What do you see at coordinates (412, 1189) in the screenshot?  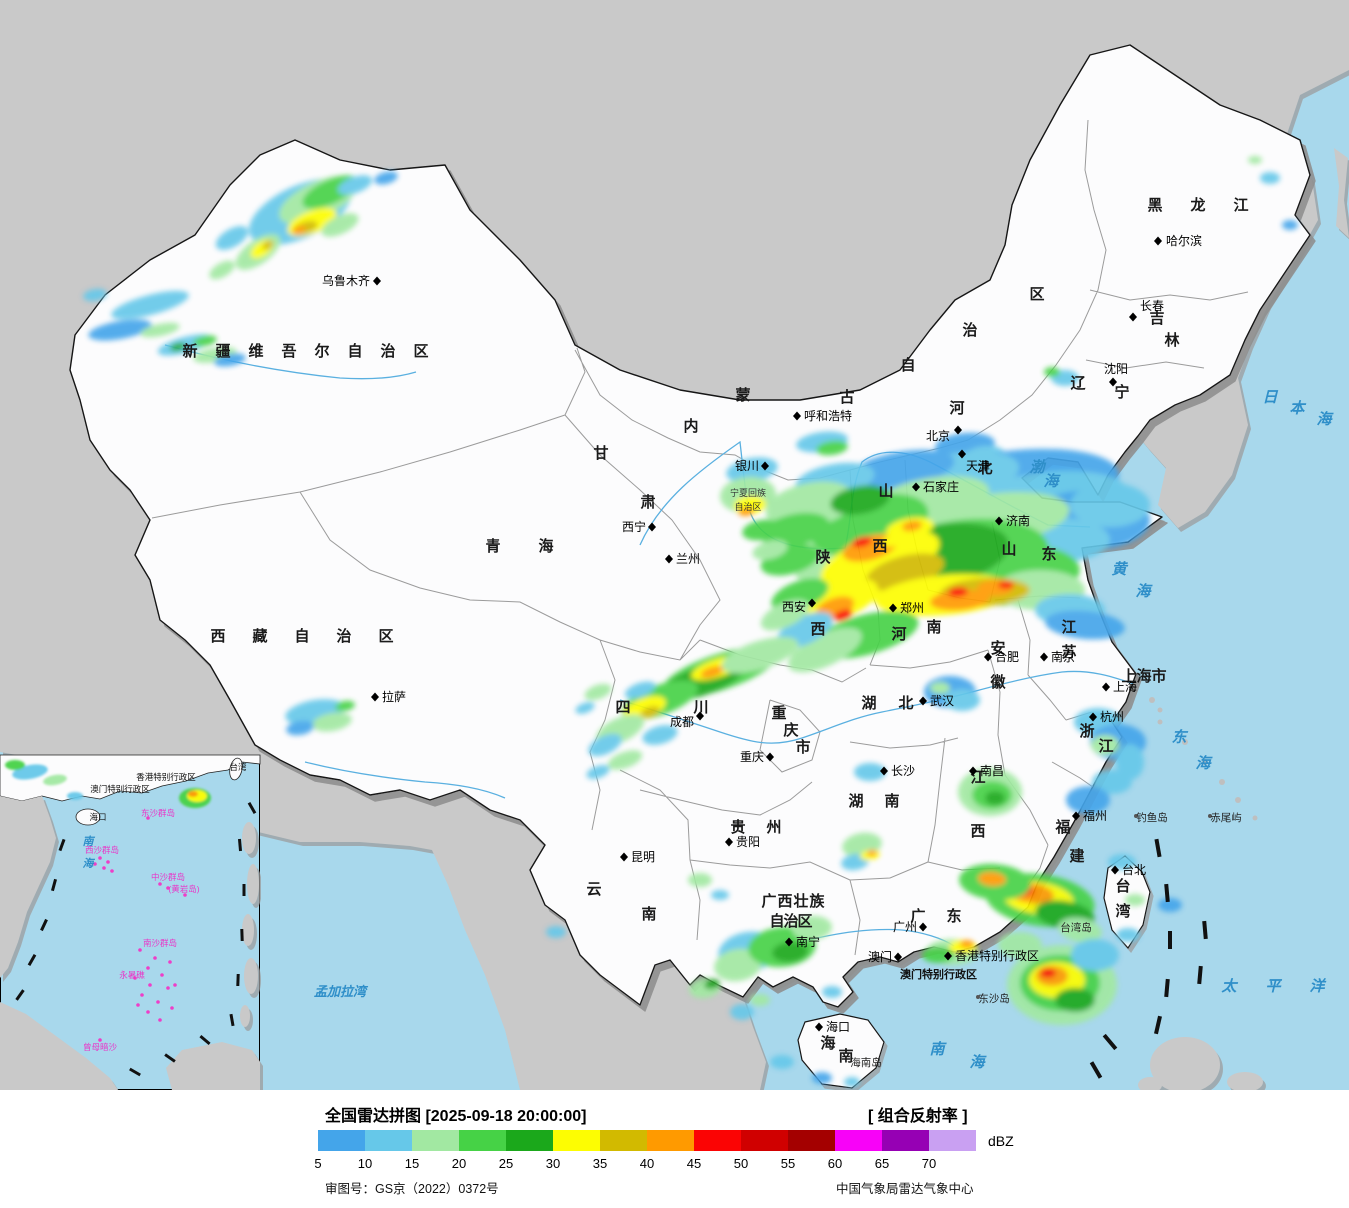 I see `license-number: 审图号：GS京（2022）0372号` at bounding box center [412, 1189].